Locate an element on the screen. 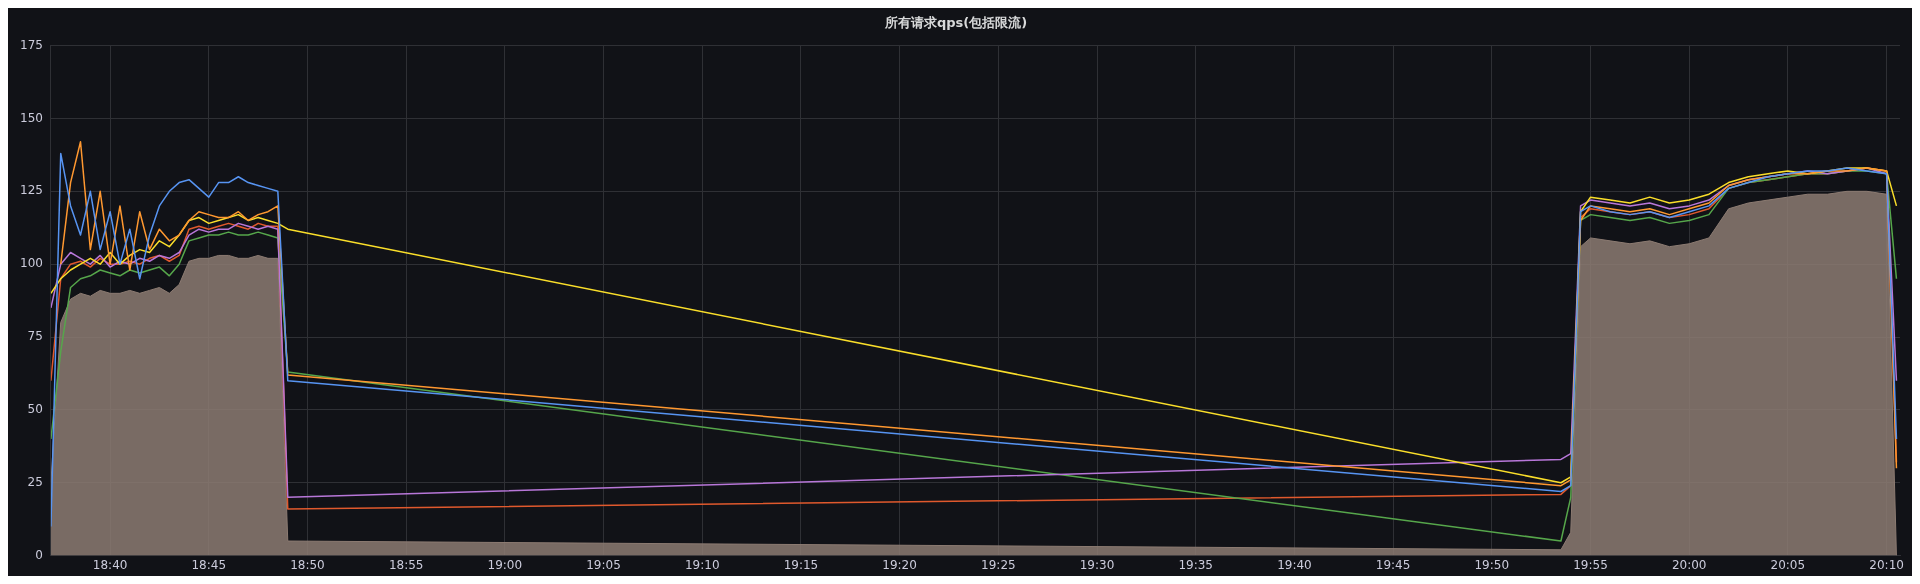 This screenshot has height=584, width=1920. x-tick-label: 19:45 is located at coordinates (1393, 564).